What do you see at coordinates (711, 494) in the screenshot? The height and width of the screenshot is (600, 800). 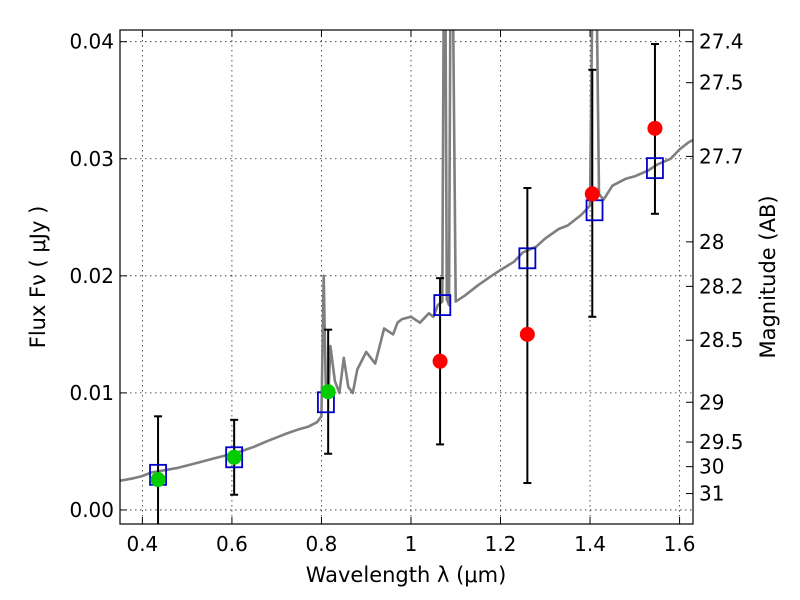 I see `right-tick-label: 31` at bounding box center [711, 494].